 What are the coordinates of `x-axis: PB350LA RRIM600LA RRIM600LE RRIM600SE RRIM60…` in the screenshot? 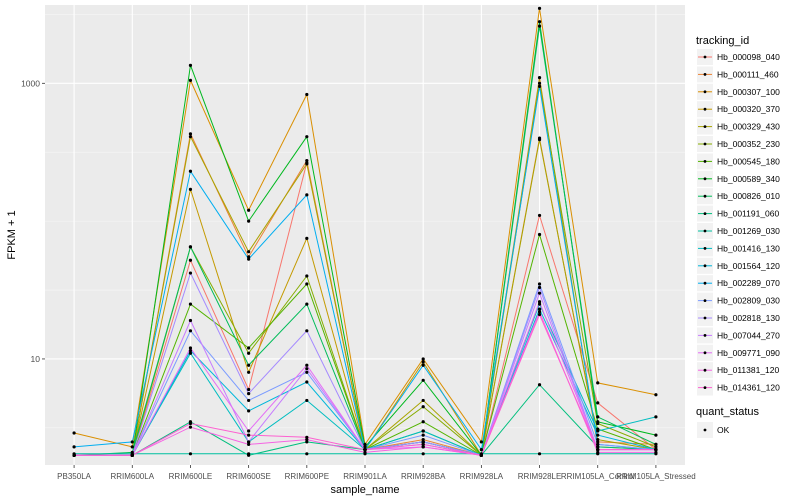 It's located at (376, 473).